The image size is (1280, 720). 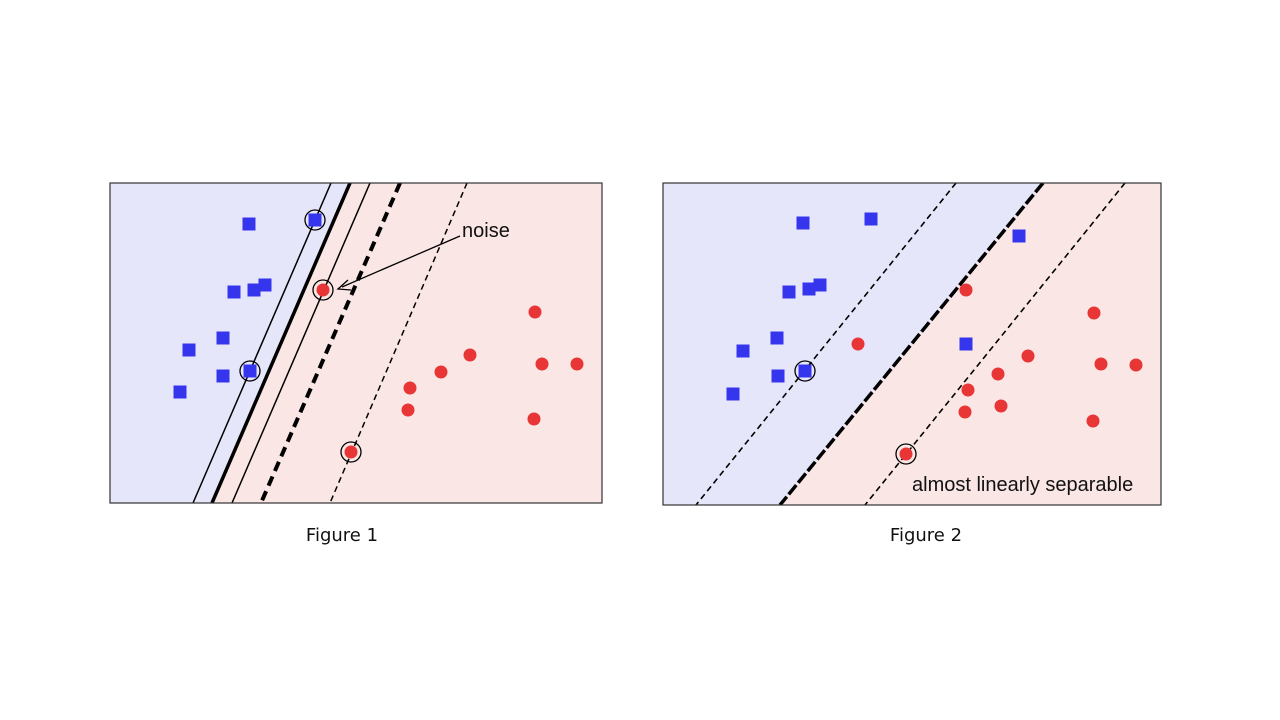 What do you see at coordinates (344, 285) in the screenshot?
I see `arrow-head-icon` at bounding box center [344, 285].